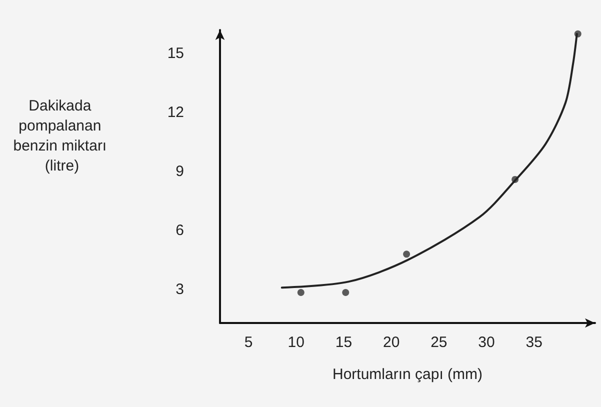 The width and height of the screenshot is (601, 407). What do you see at coordinates (407, 374) in the screenshot?
I see `x-axis-title: Hortumların çapı (mm)` at bounding box center [407, 374].